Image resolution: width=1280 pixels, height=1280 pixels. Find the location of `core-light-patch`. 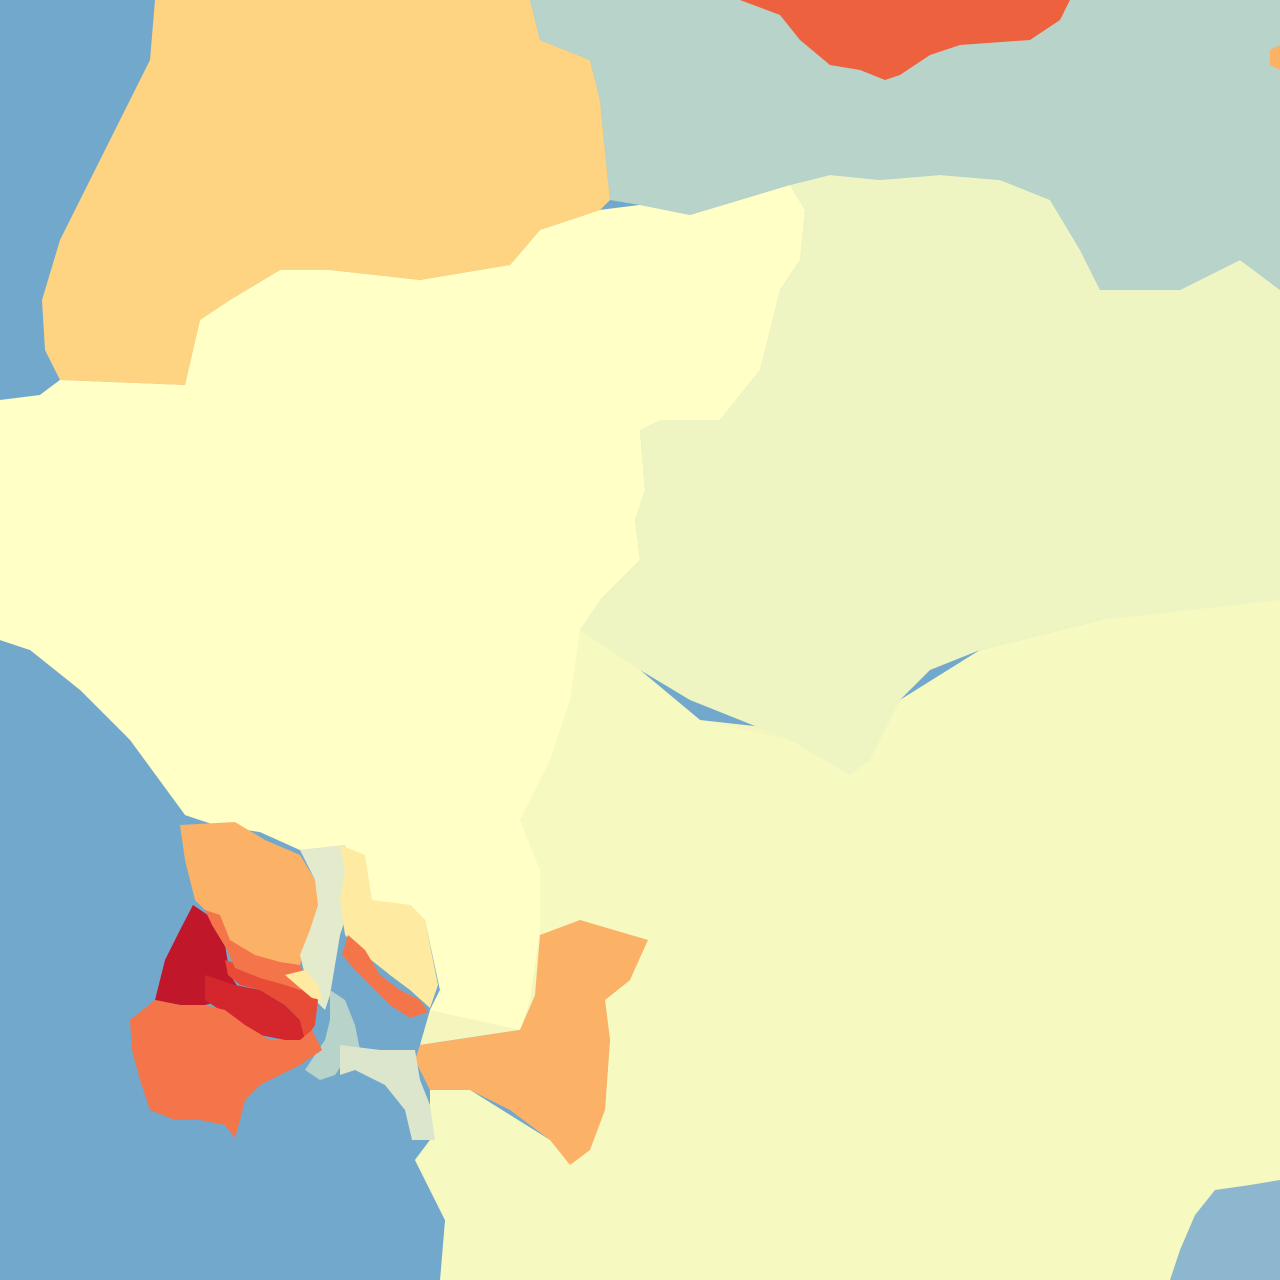

core-light-patch is located at coordinates (303, 985).